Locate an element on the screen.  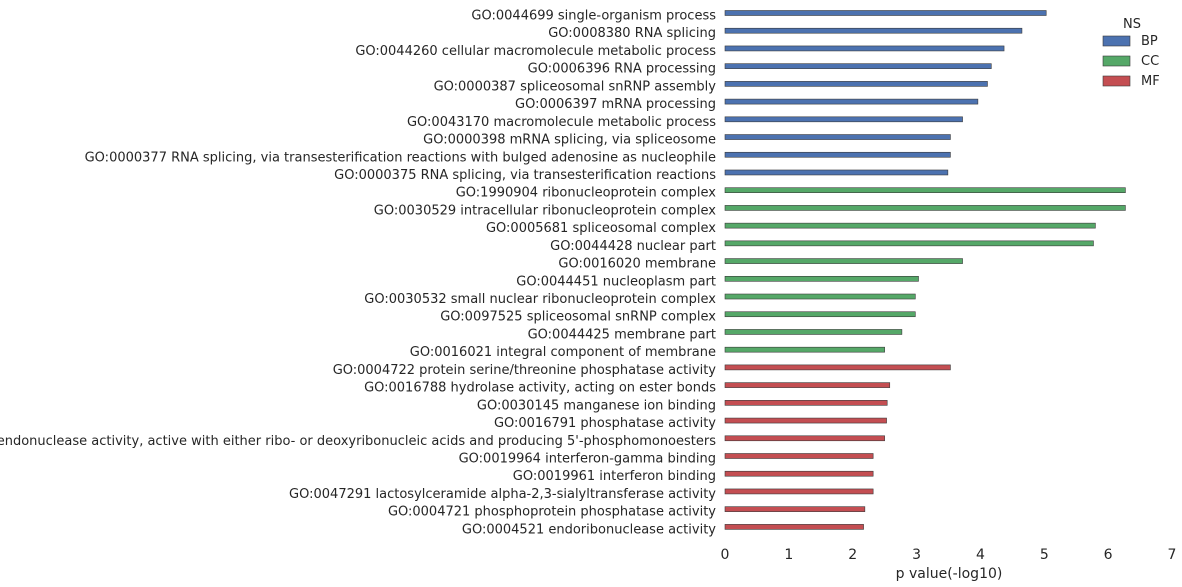
category-label: GO:0004521 endoribonuclease activity is located at coordinates (589, 529).